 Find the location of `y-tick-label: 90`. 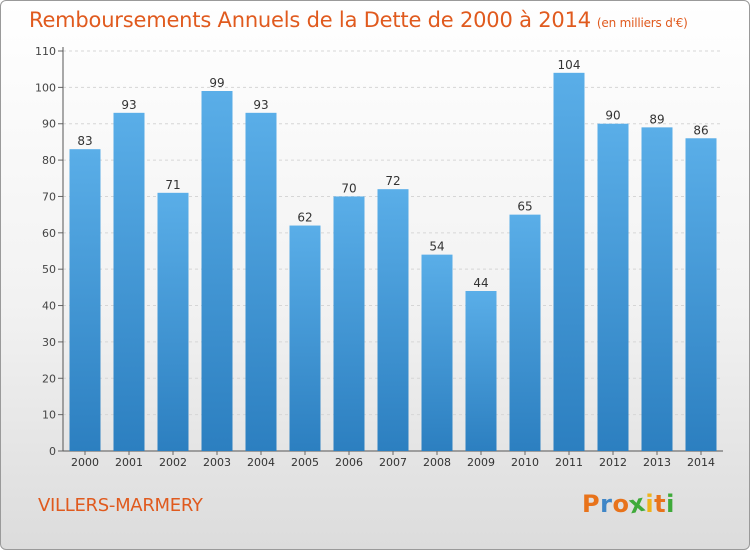

y-tick-label: 90 is located at coordinates (49, 124).